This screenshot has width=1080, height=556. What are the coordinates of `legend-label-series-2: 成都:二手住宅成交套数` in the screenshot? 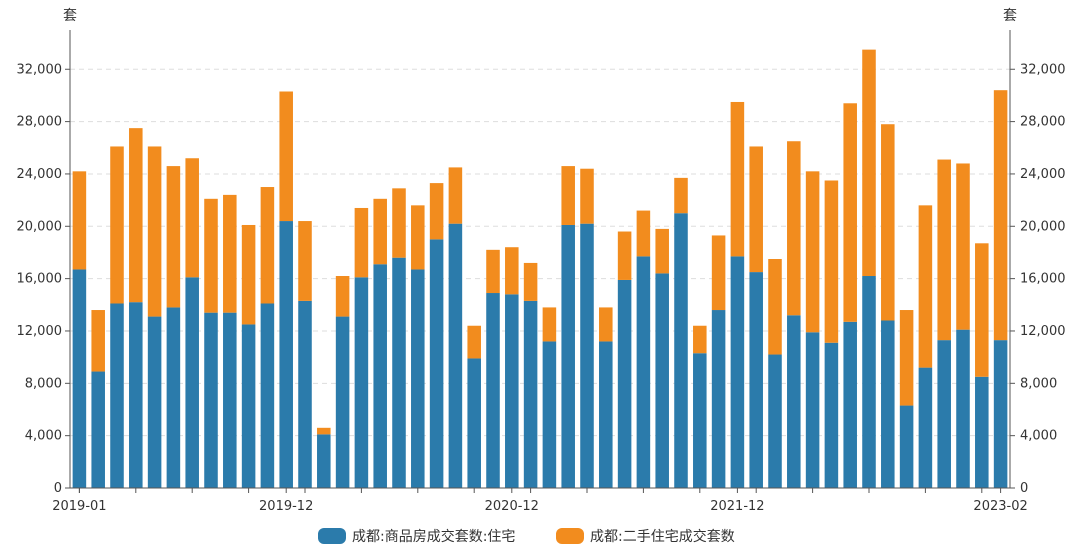 It's located at (662, 536).